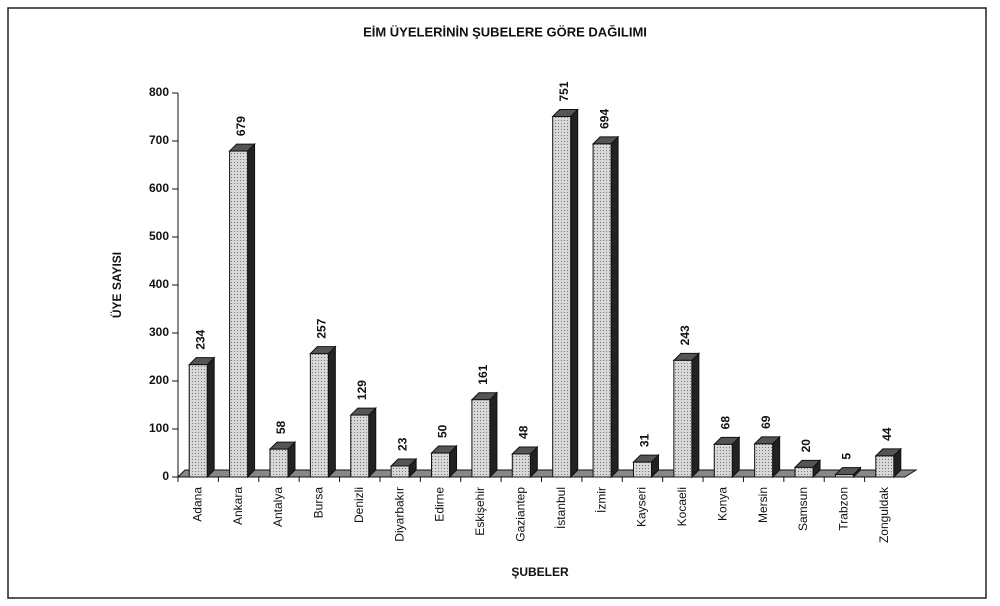 This screenshot has width=1000, height=606. What do you see at coordinates (165, 476) in the screenshot?
I see `y-tick-label: 0` at bounding box center [165, 476].